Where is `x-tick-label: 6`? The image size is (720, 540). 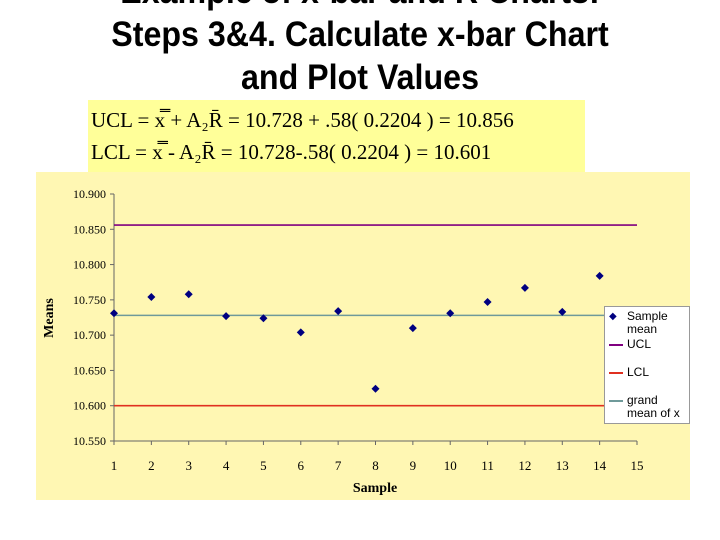 x-tick-label: 6 is located at coordinates (301, 465).